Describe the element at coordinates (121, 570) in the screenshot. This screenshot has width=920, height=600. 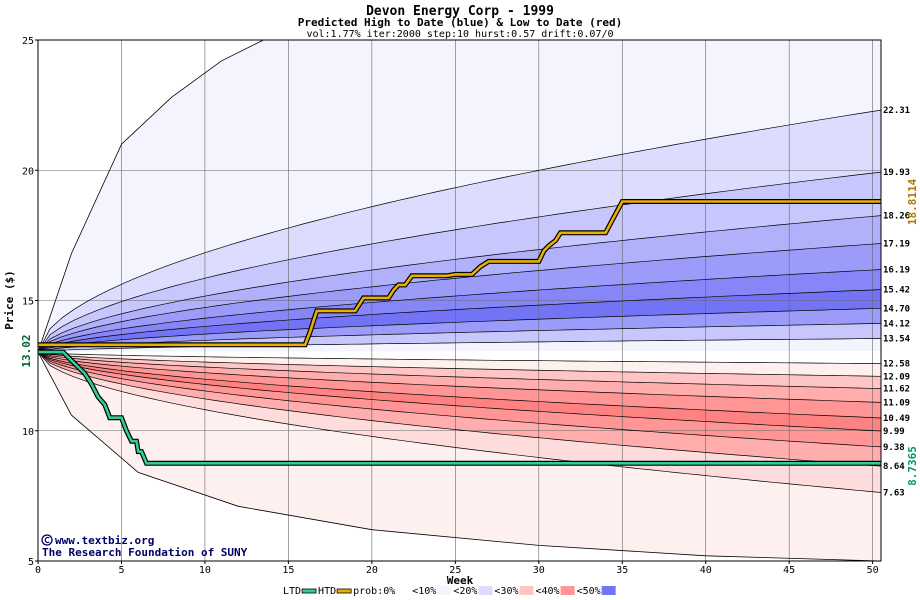
I see `x-tick-label-5: 5` at that location.